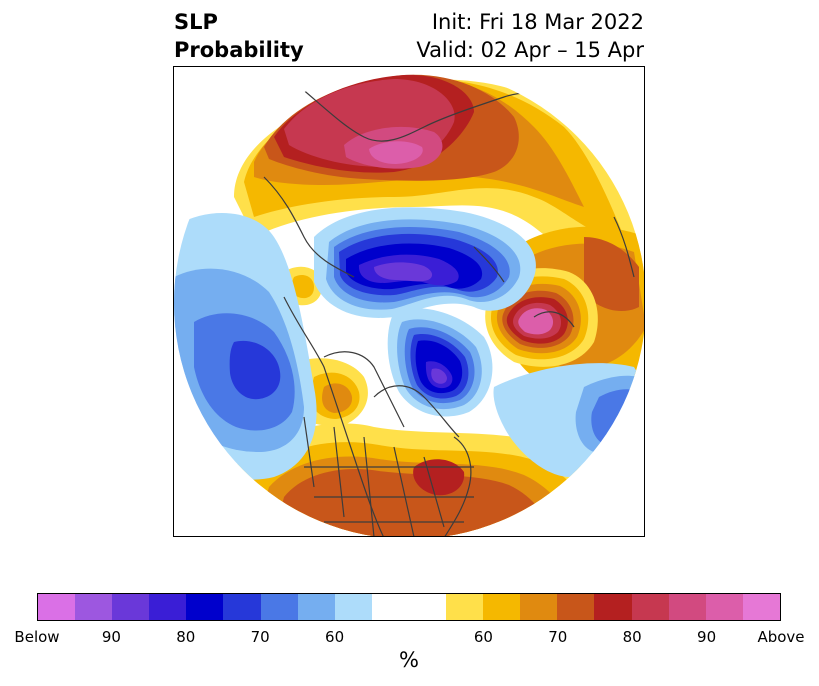  Describe the element at coordinates (239, 36) in the screenshot. I see `map-title: SLP Probability` at that location.